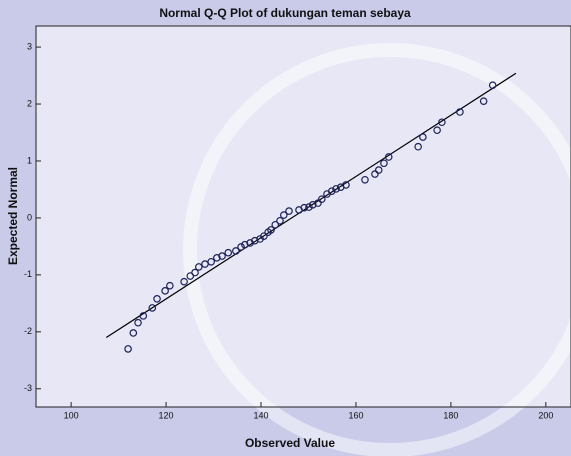 The width and height of the screenshot is (571, 456). I want to click on y-tick-label: 1, so click(29, 160).